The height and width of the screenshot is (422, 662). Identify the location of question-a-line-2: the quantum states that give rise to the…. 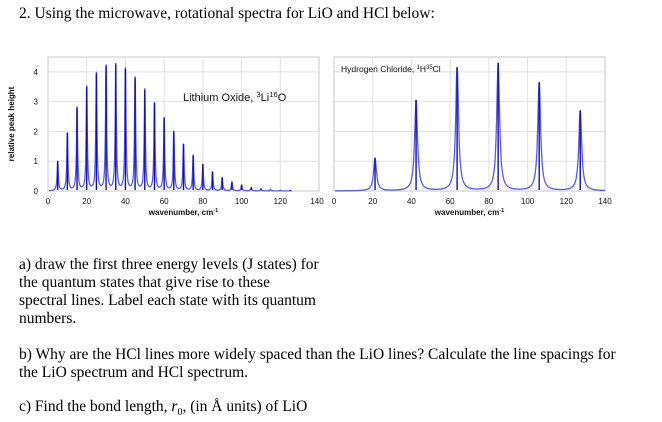
(144, 282).